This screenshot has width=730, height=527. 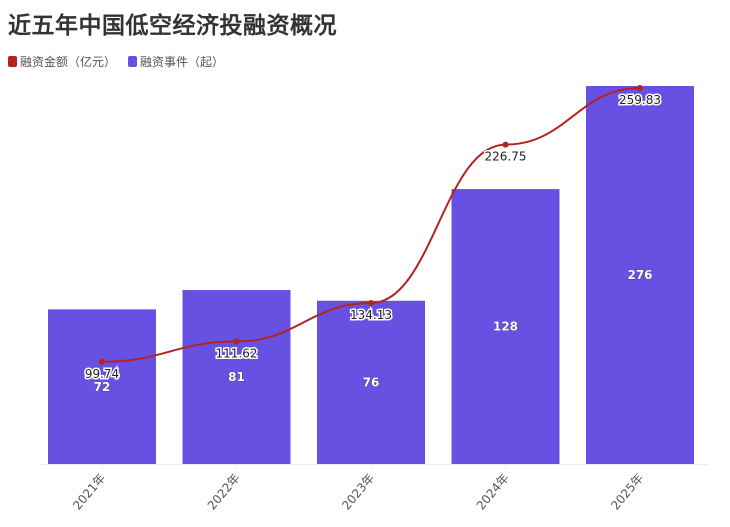 I want to click on x-tick-label: 2023年, so click(x=358, y=492).